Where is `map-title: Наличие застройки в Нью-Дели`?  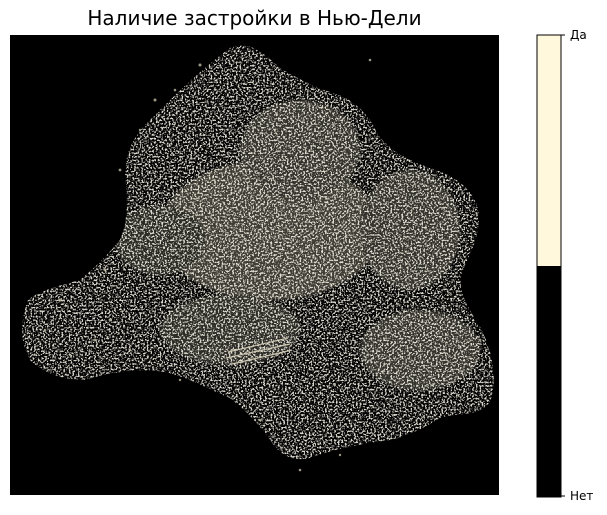
map-title: Наличие застройки в Нью-Дели is located at coordinates (254, 18).